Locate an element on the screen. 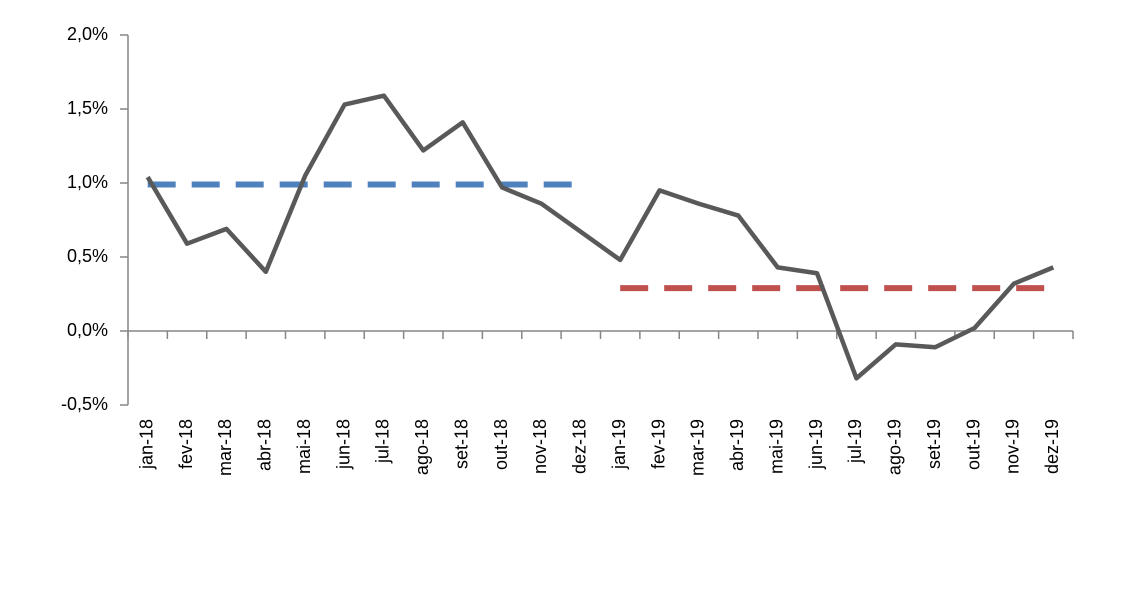 The height and width of the screenshot is (591, 1128). x-tick-label: mar-19 is located at coordinates (698, 447).